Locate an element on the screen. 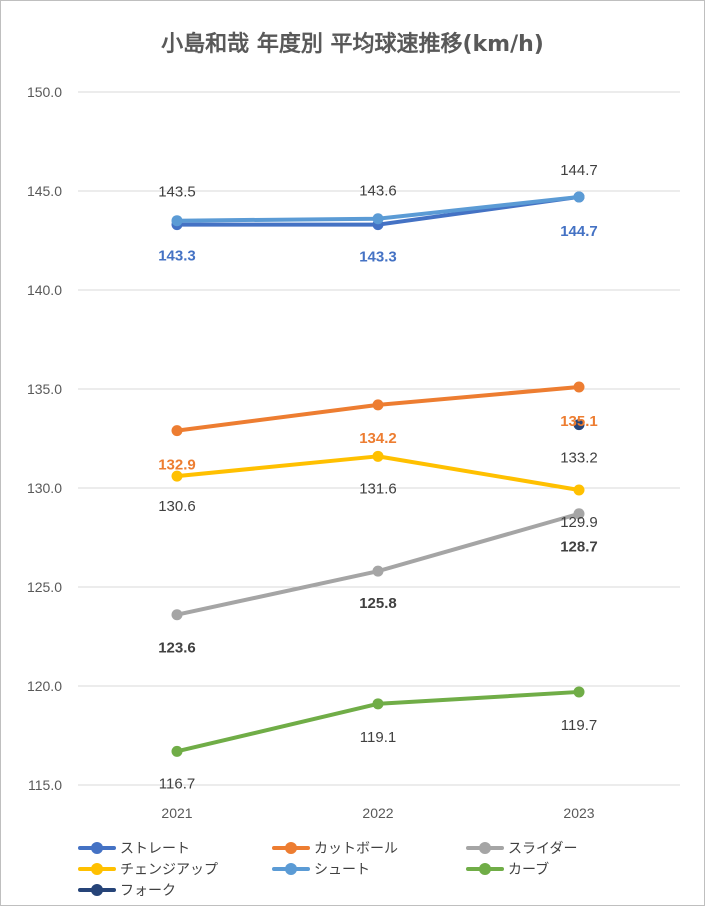 The width and height of the screenshot is (705, 906). legend-label: フォーク is located at coordinates (148, 891).